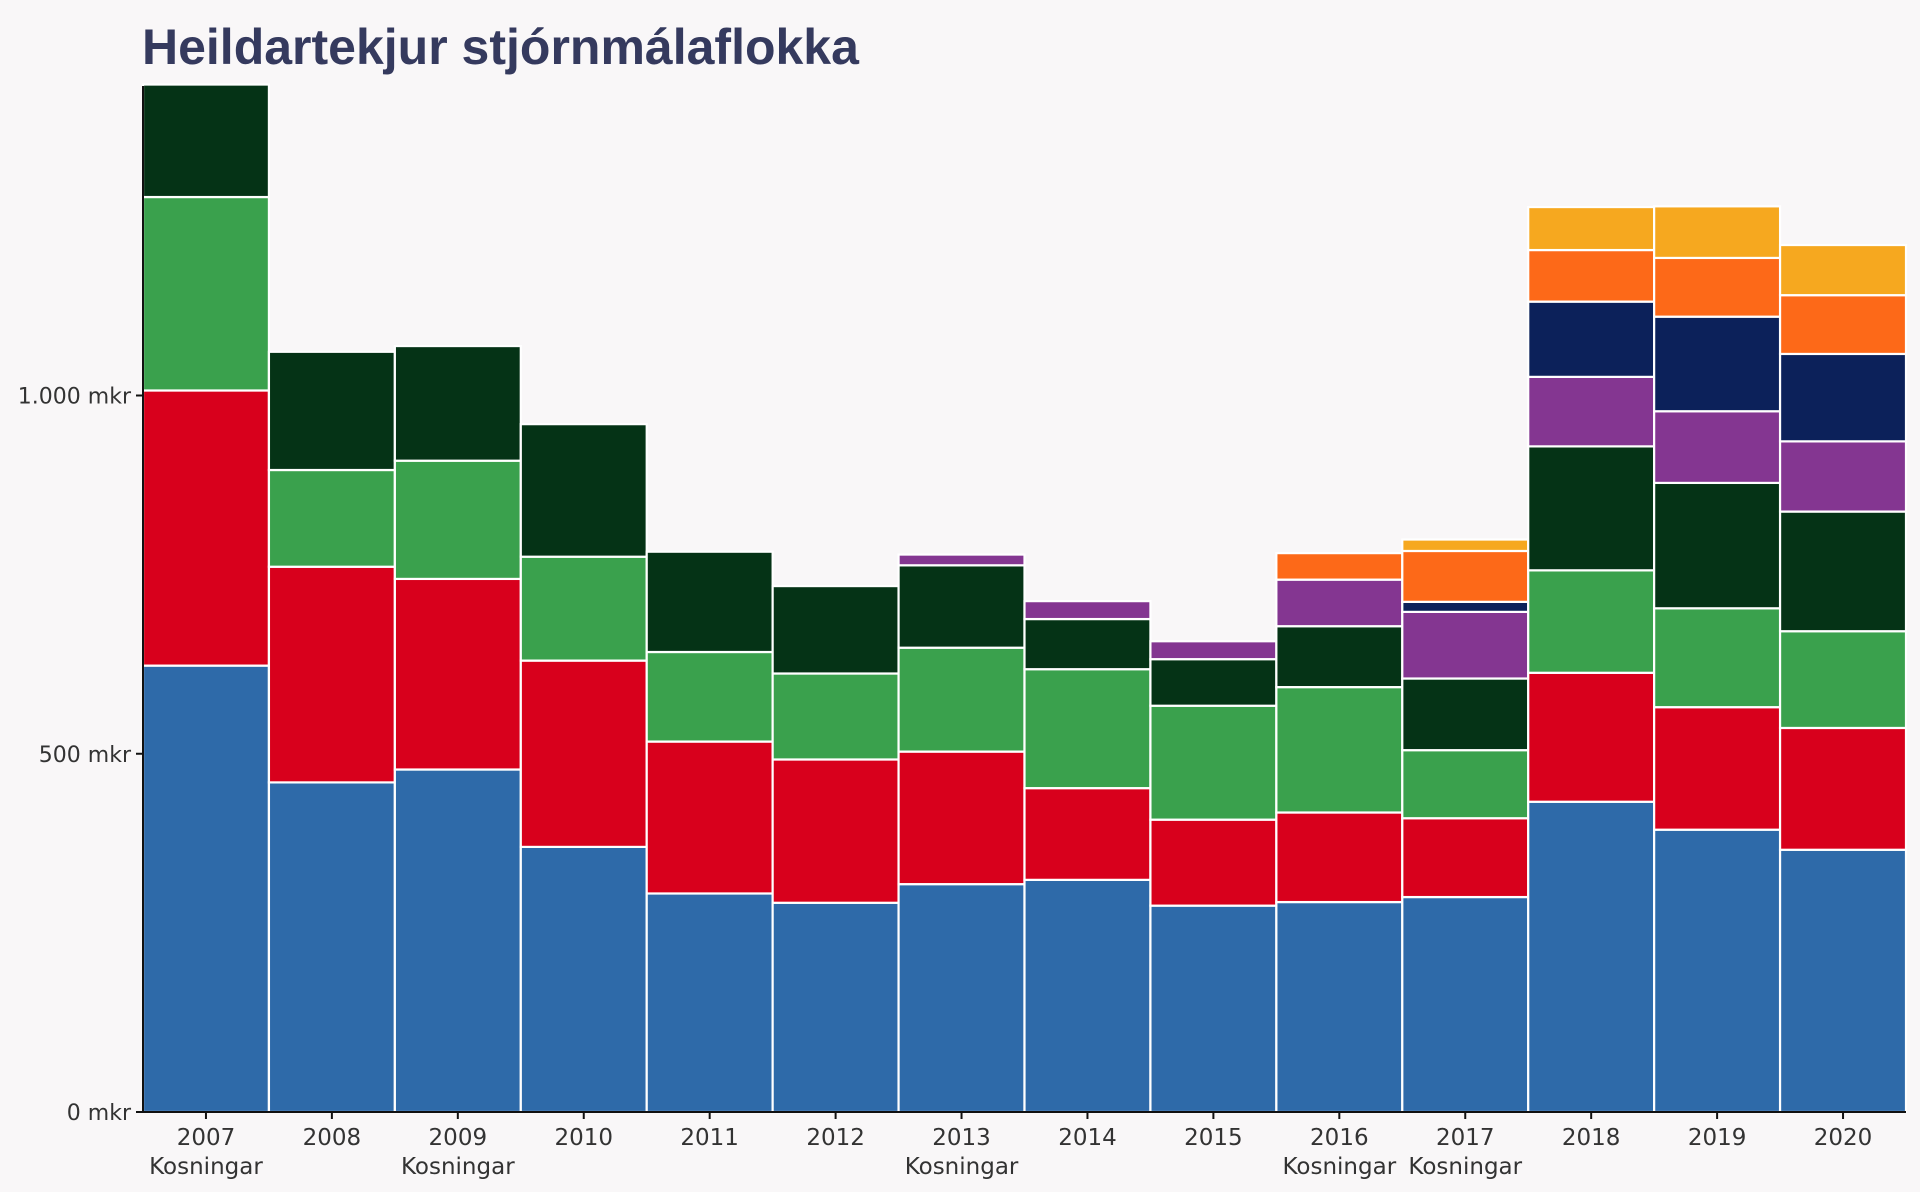 This screenshot has height=1192, width=1920. Describe the element at coordinates (583, 1138) in the screenshot. I see `x-tick-label: 2010` at that location.